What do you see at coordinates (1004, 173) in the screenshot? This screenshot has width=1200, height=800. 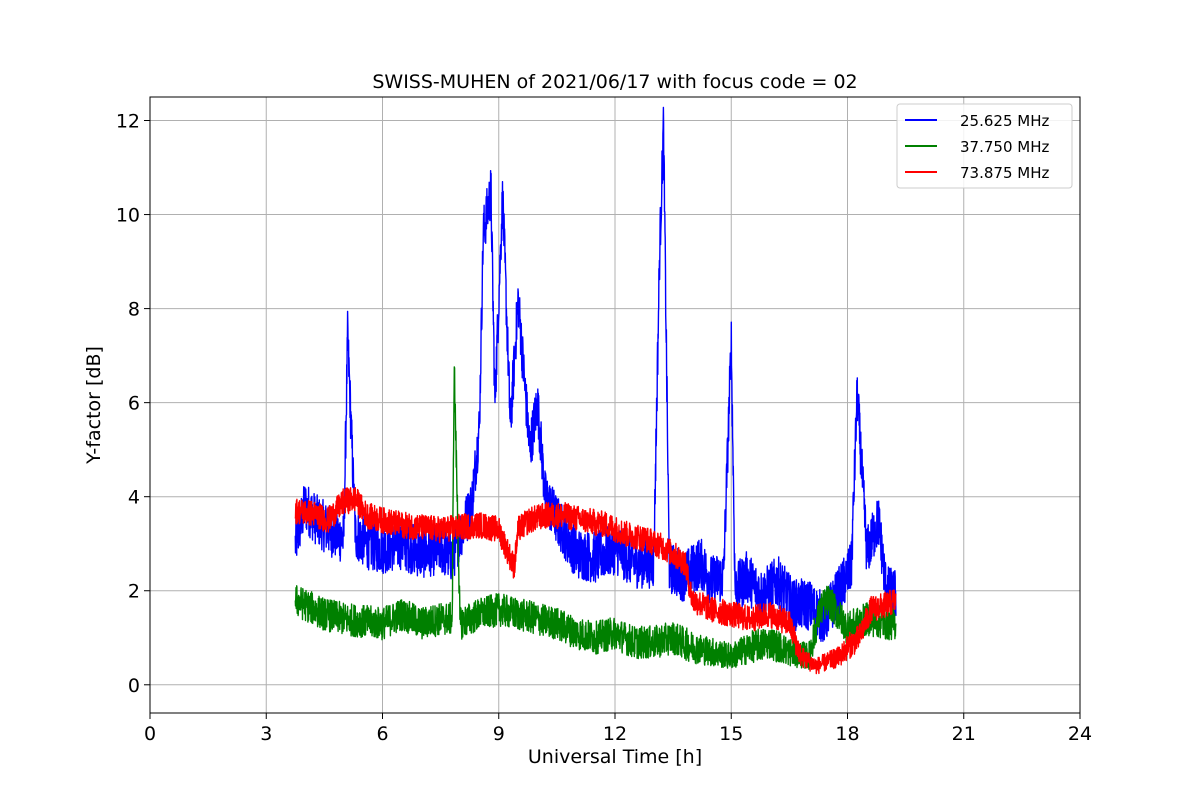 I see `legend-label: 73.875 MHz` at bounding box center [1004, 173].